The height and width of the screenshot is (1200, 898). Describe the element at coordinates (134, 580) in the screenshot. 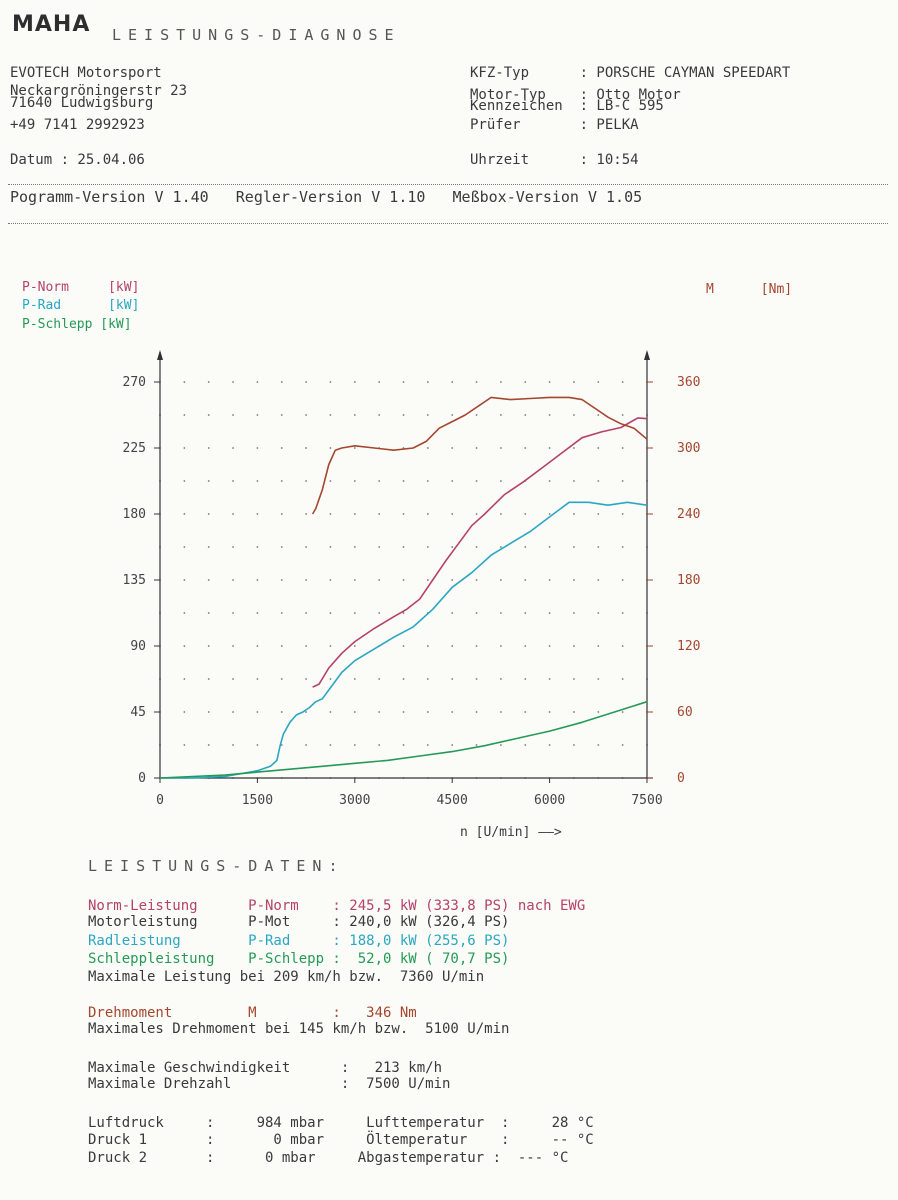

I see `y-left-tick-label: 135` at that location.